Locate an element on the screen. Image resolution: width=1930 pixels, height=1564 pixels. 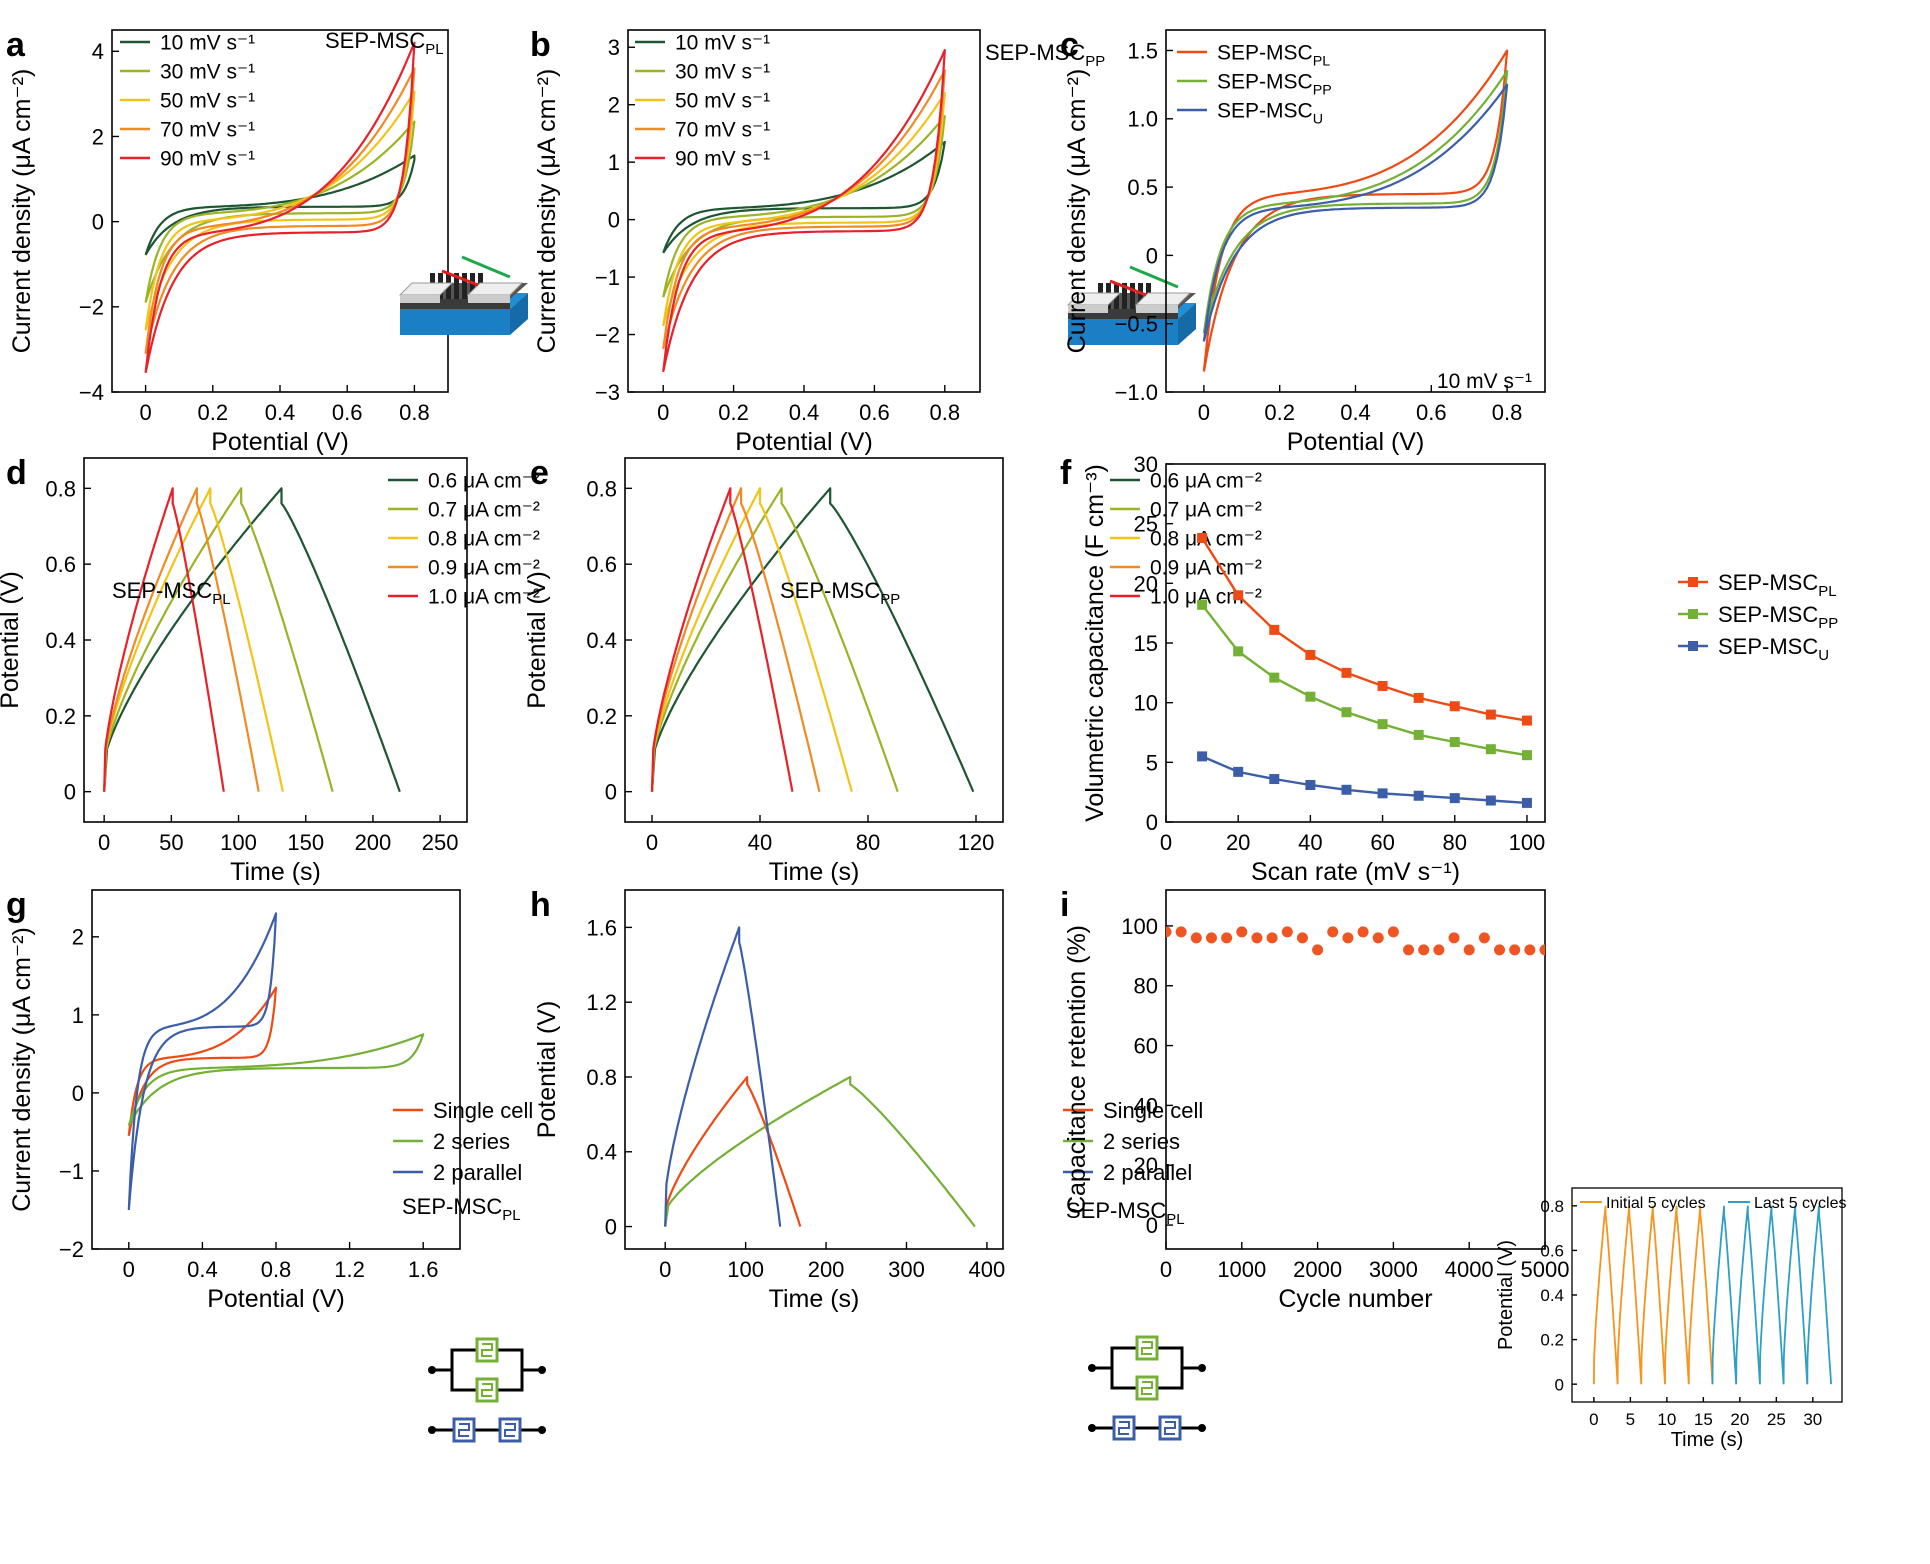
panel-label: i is located at coordinates (1064, 905).